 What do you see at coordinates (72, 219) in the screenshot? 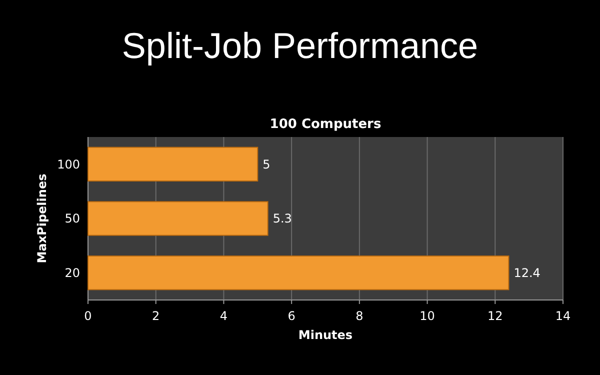
I see `y-tick-label: 50` at bounding box center [72, 219].